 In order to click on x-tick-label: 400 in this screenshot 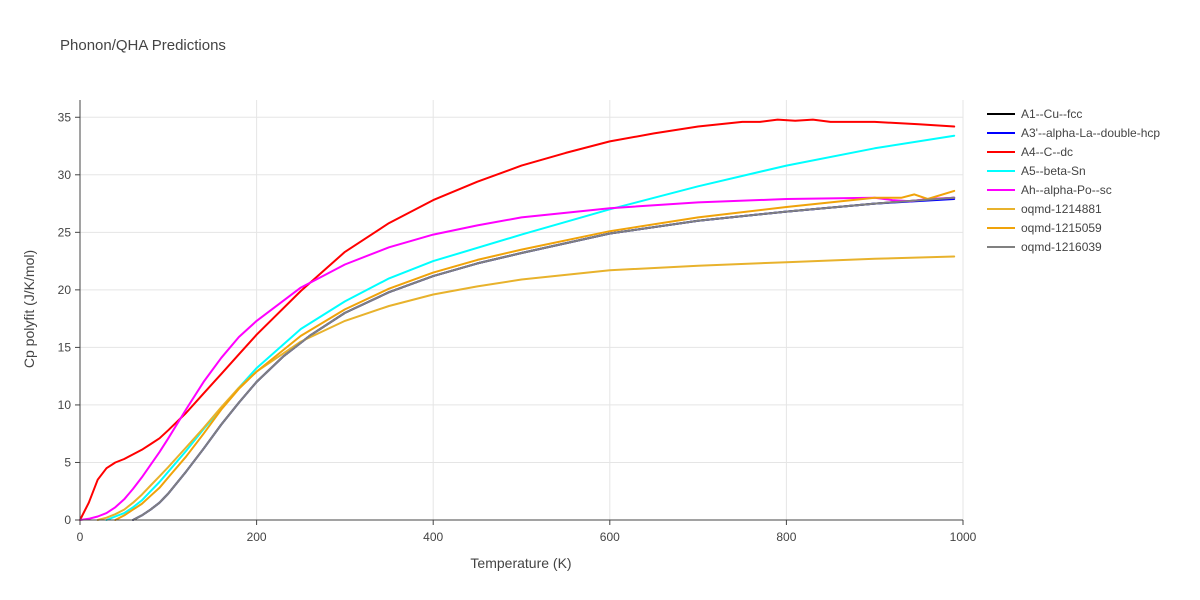, I will do `click(433, 537)`.